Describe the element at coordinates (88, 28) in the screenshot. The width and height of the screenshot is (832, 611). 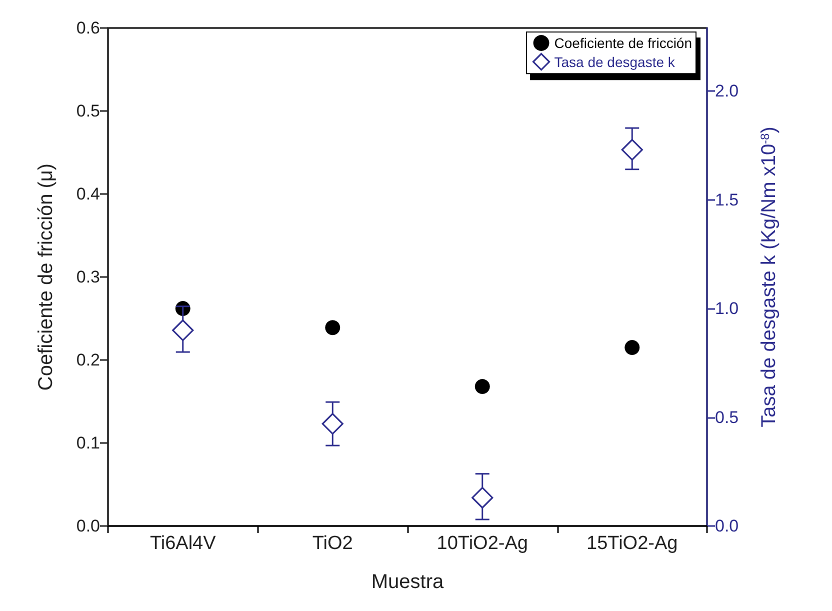
I see `y-tick-label: 0.6` at that location.